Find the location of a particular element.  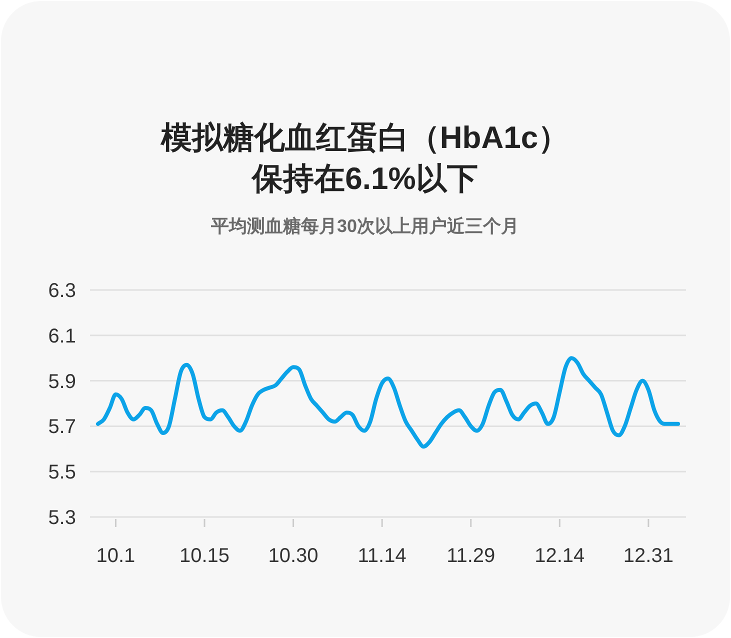

x-tick-label: 12.14 is located at coordinates (559, 556).